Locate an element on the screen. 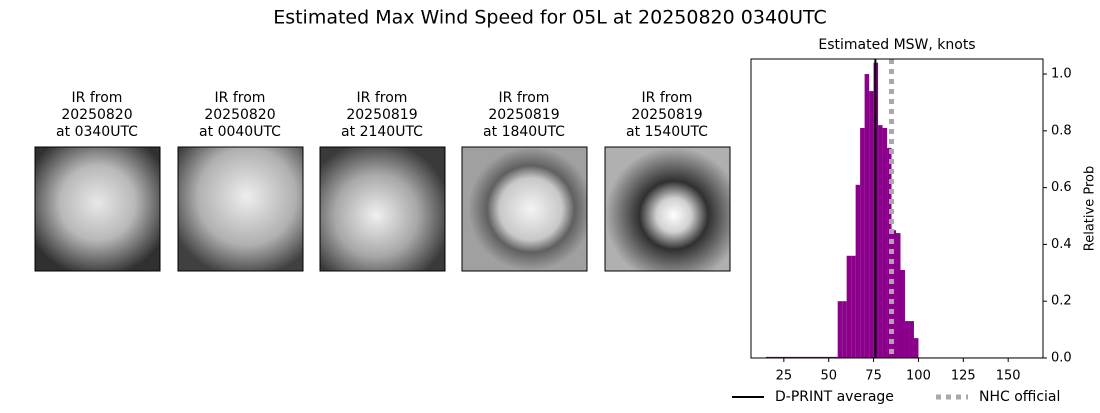 Image resolution: width=1100 pixels, height=413 pixels. x-tick-label: 100 is located at coordinates (918, 376).